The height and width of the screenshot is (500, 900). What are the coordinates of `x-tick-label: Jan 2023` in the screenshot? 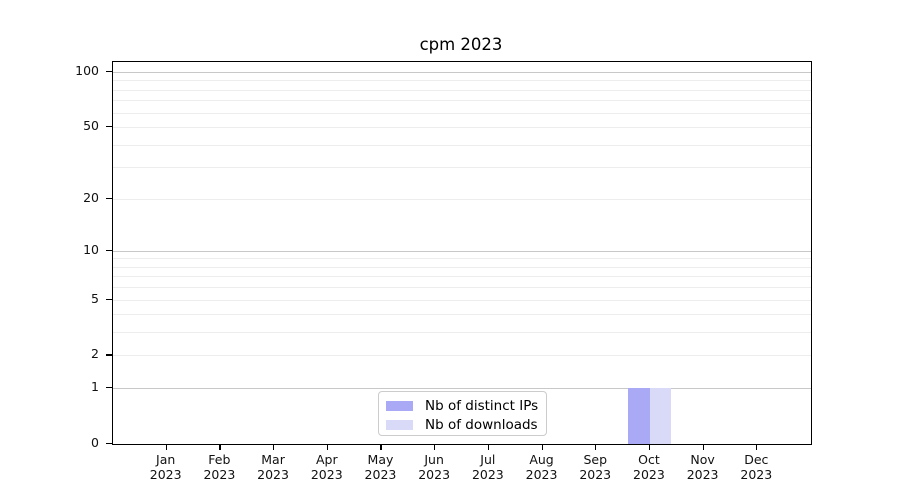 It's located at (166, 467).